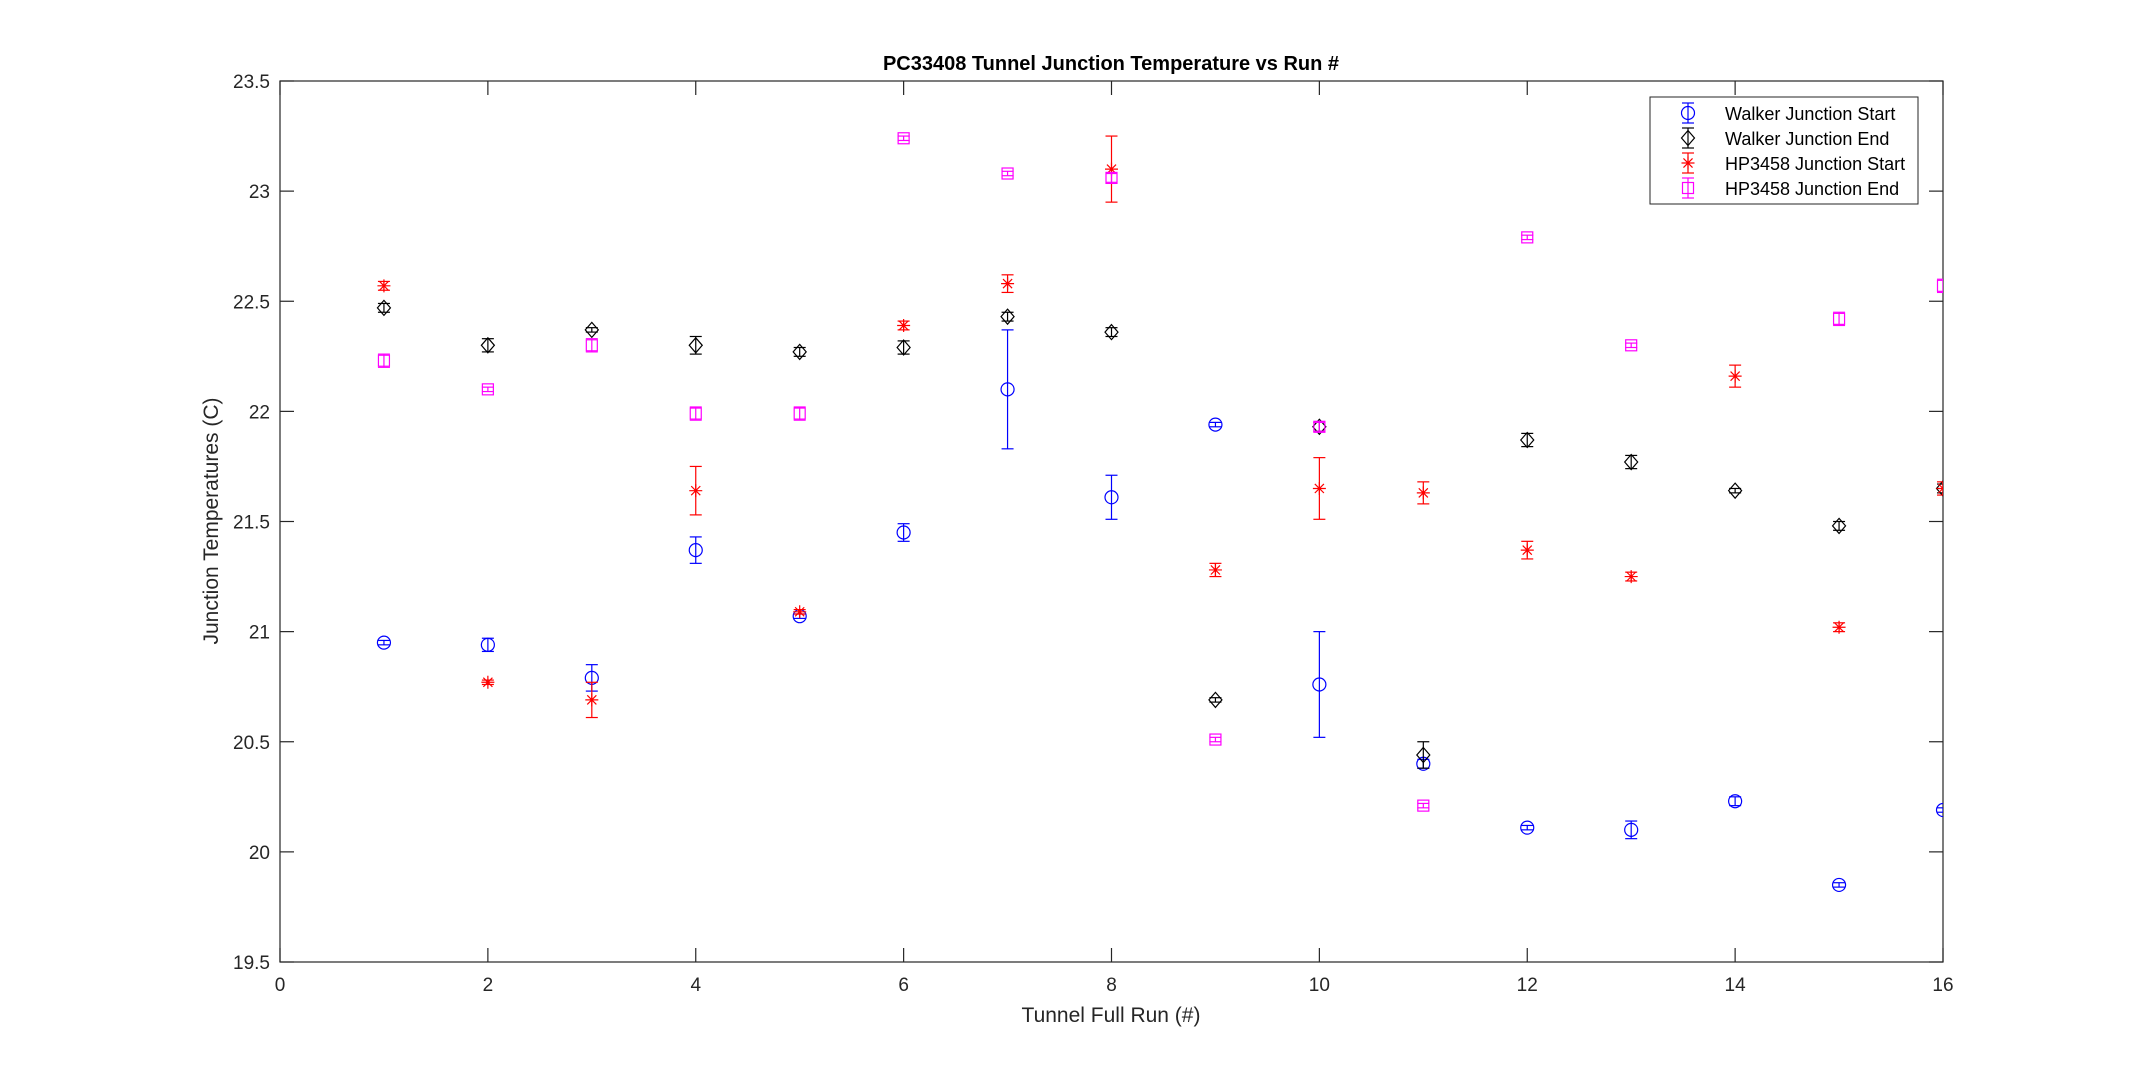 Image resolution: width=2138 pixels, height=1075 pixels. Describe the element at coordinates (259, 192) in the screenshot. I see `y-tick-label: 23` at that location.